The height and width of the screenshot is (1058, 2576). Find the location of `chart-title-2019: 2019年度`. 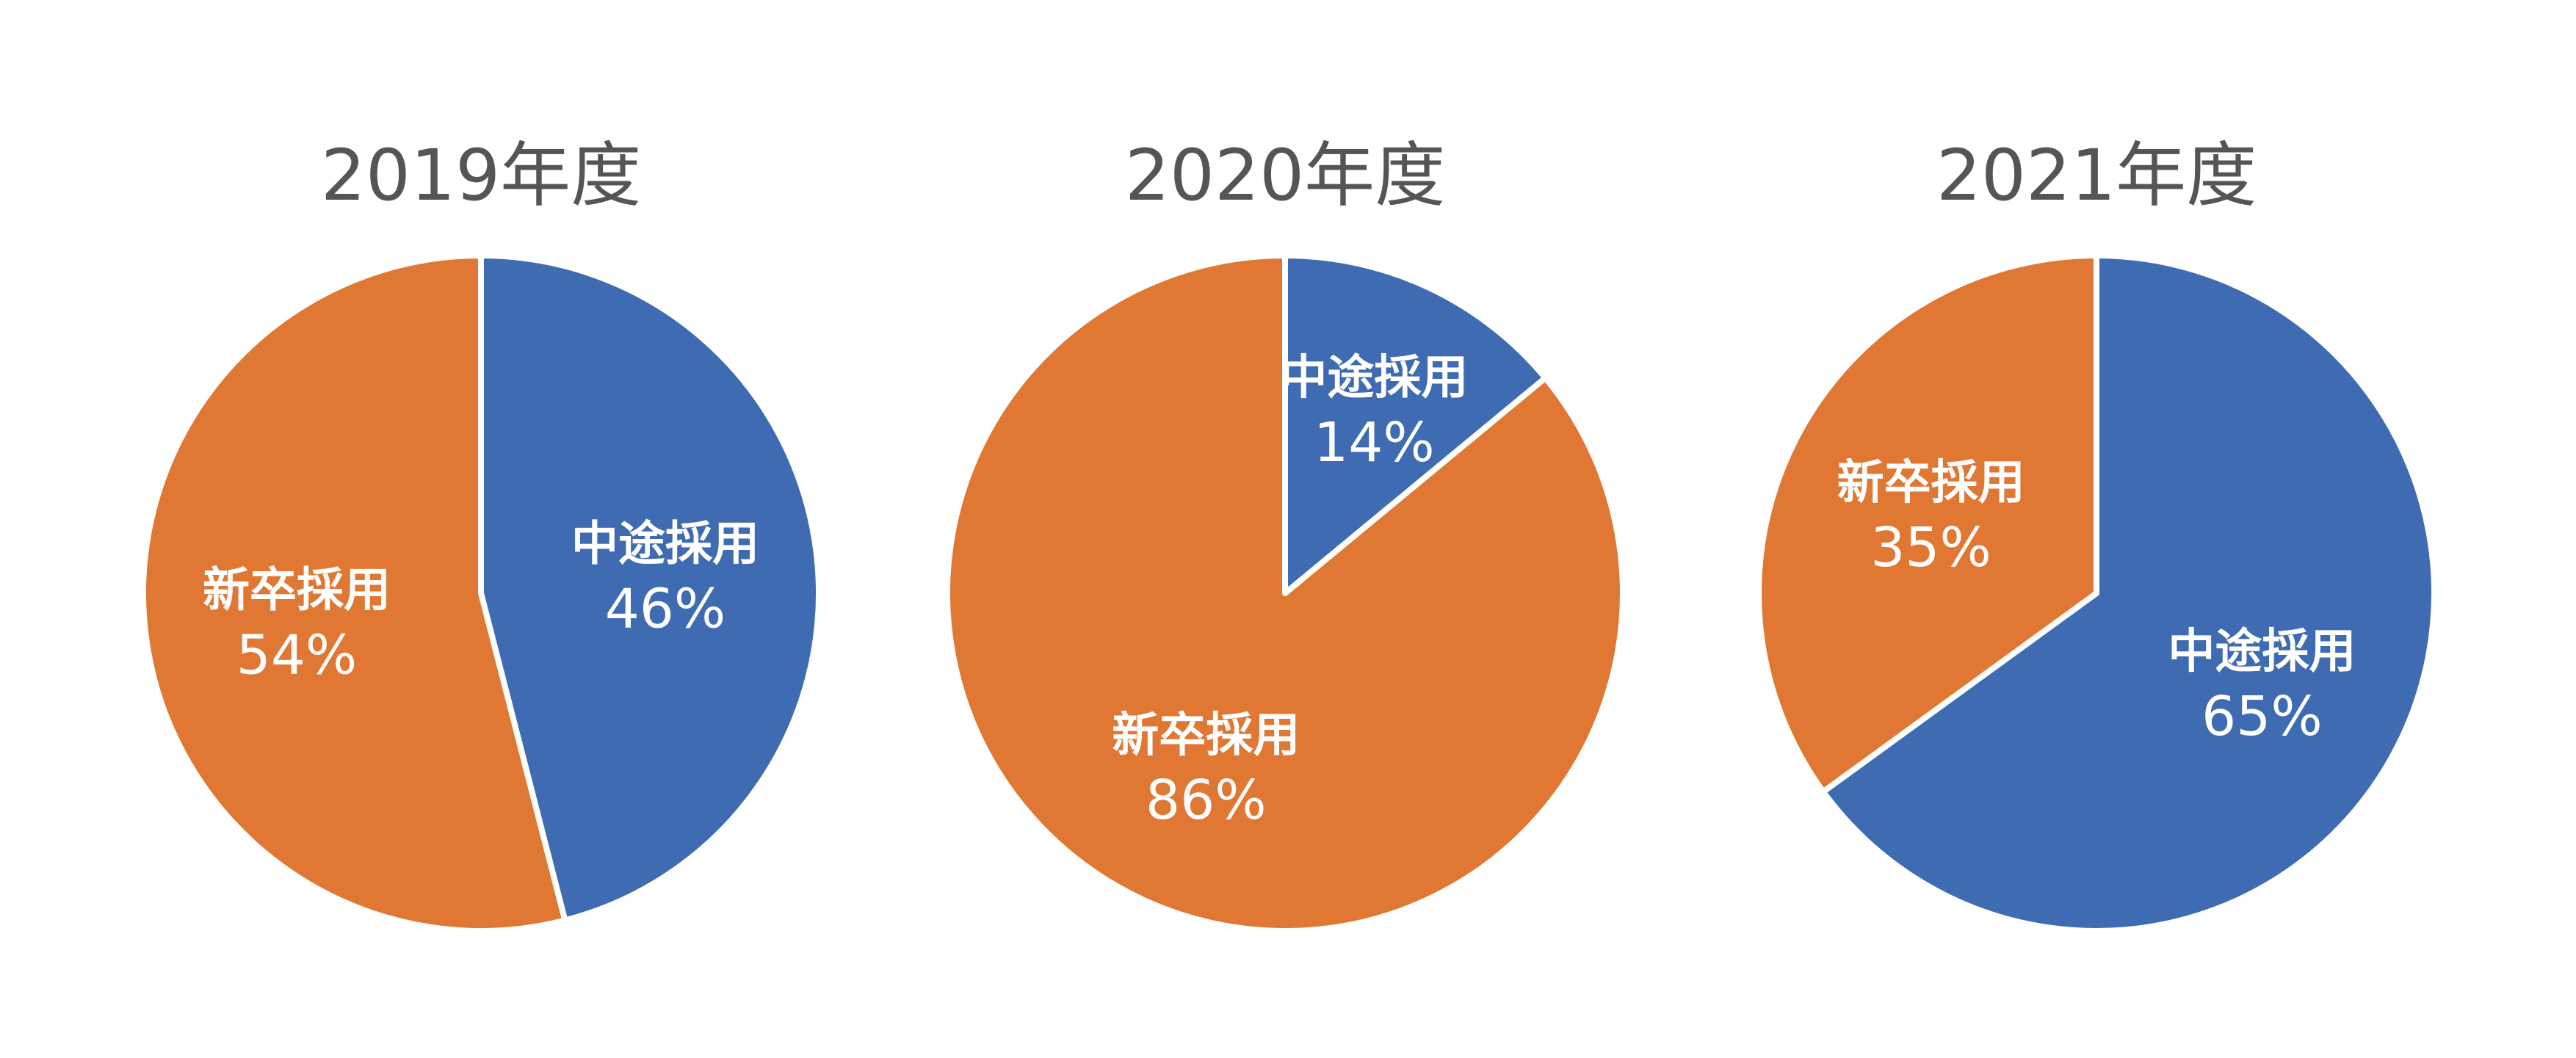

chart-title-2019: 2019年度 is located at coordinates (481, 175).